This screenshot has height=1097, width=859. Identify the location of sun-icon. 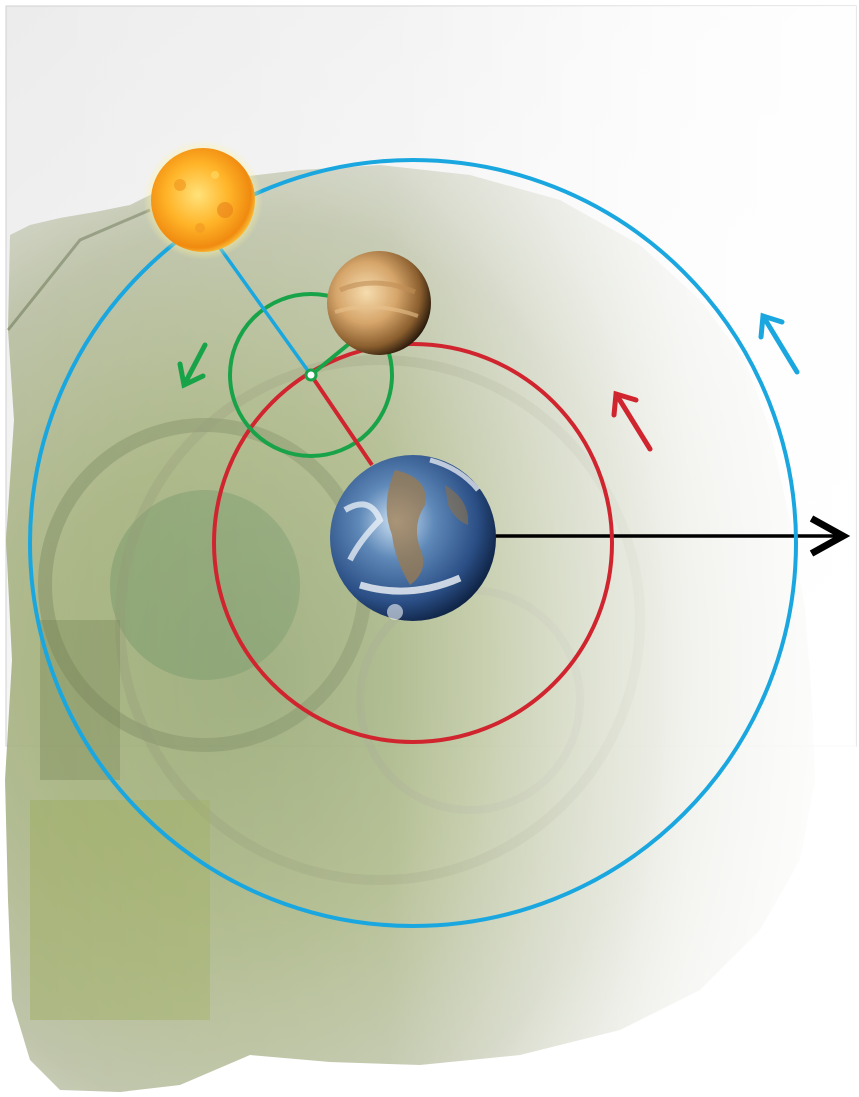
(203, 200).